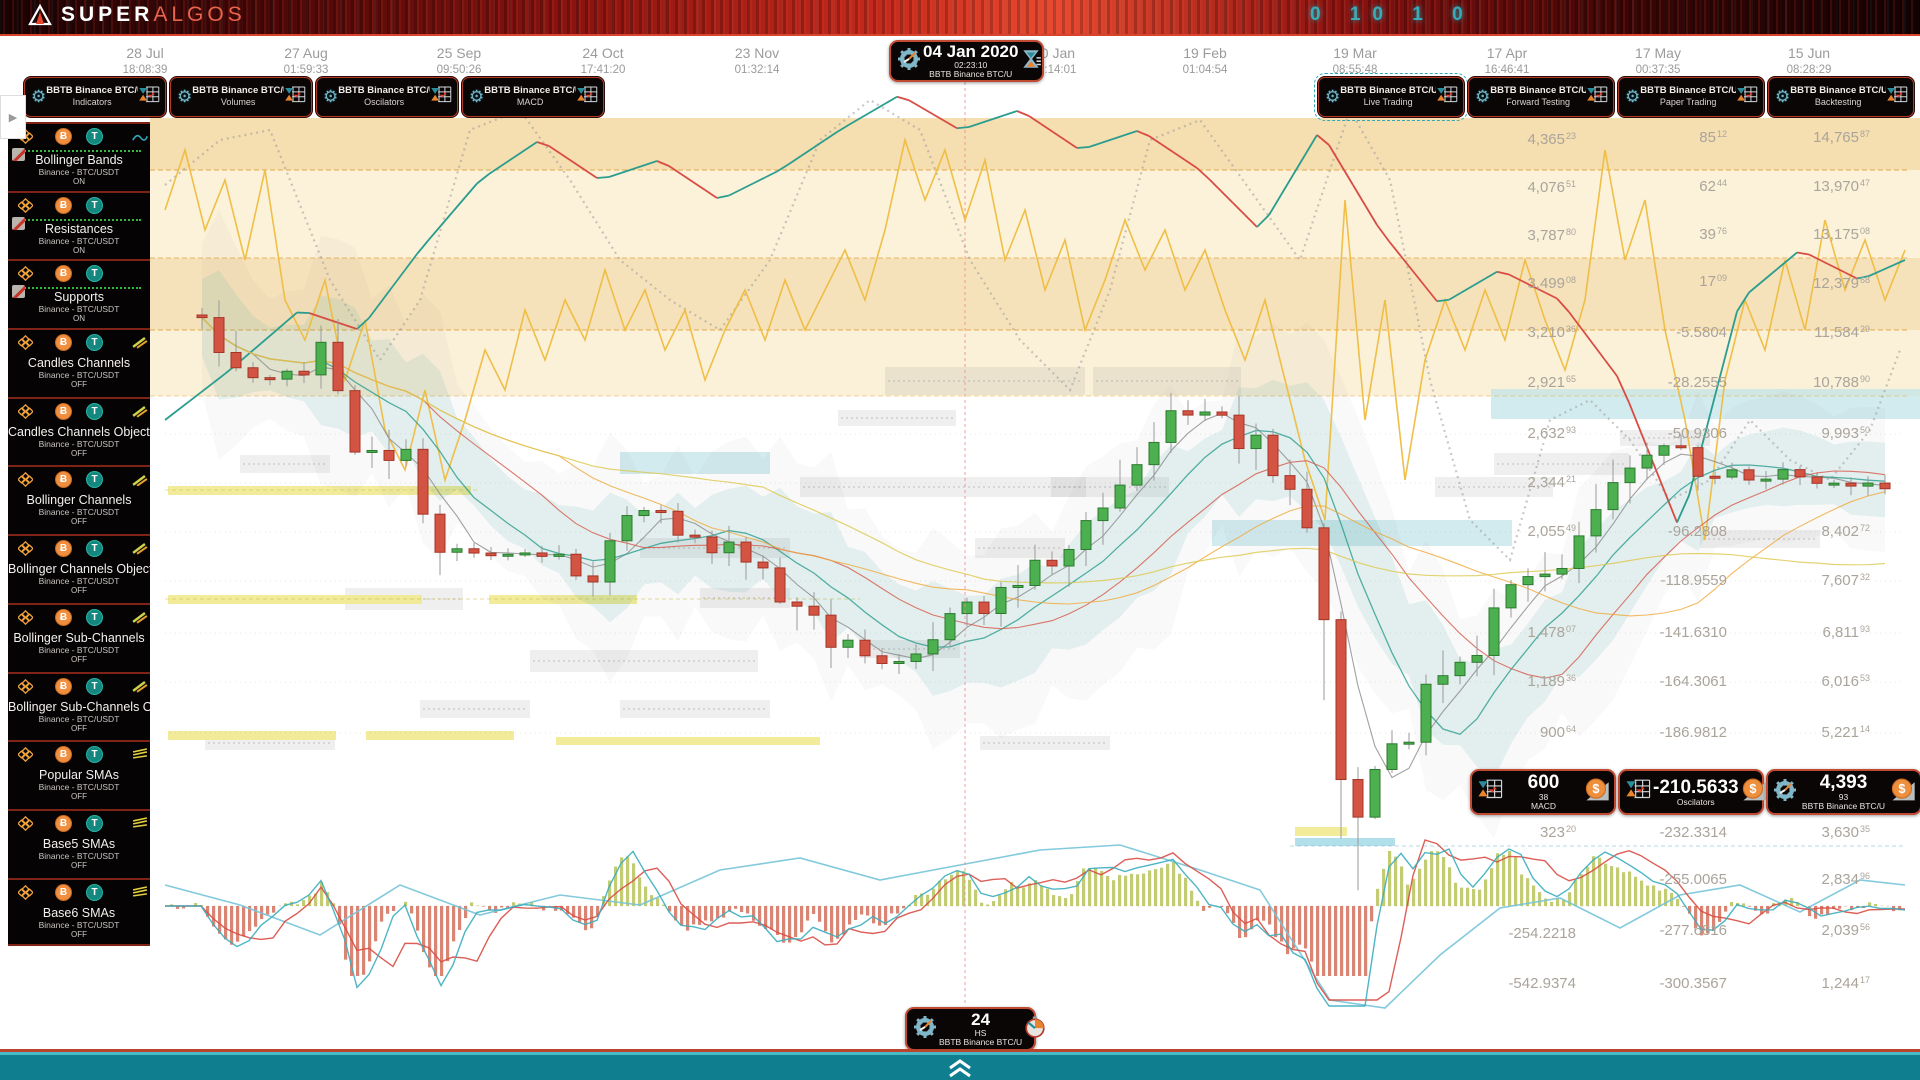  I want to click on bottom-panel-bar, so click(960, 1066).